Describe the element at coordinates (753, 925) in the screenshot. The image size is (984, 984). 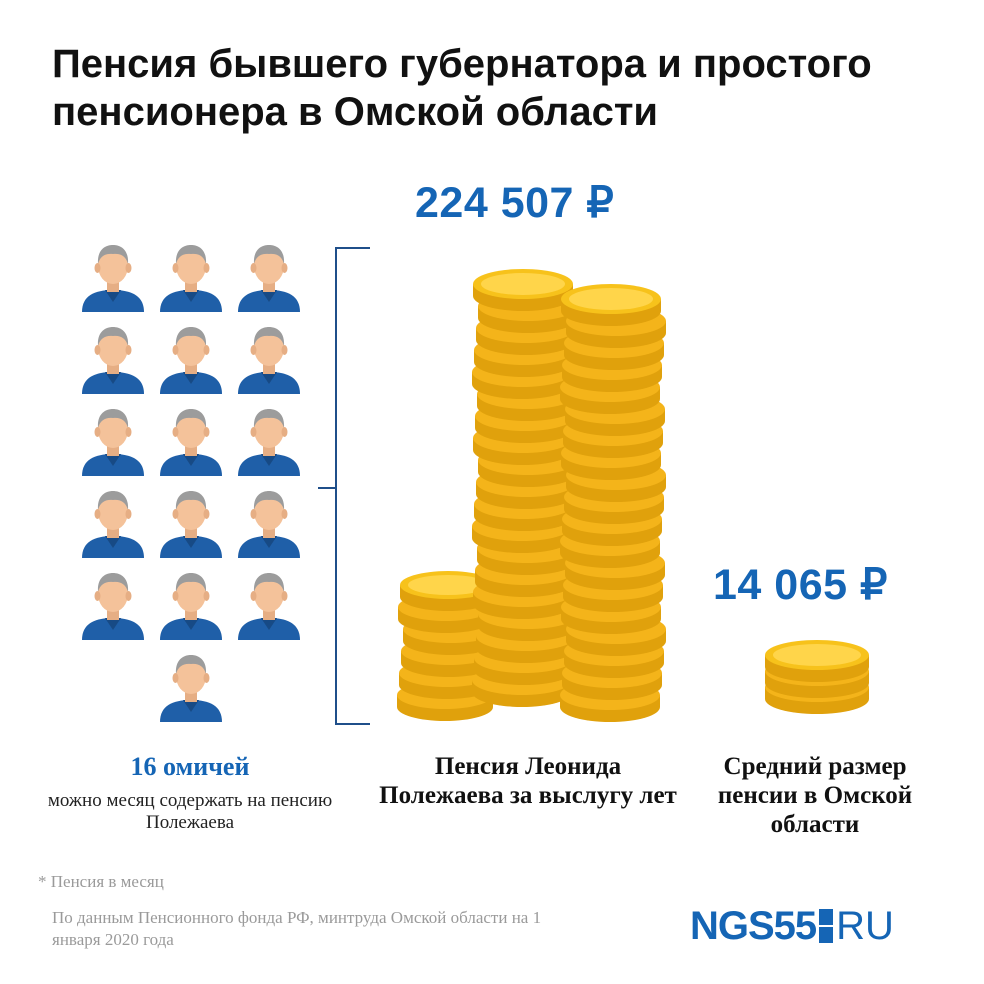
I see `logo-main-text: NGS55` at that location.